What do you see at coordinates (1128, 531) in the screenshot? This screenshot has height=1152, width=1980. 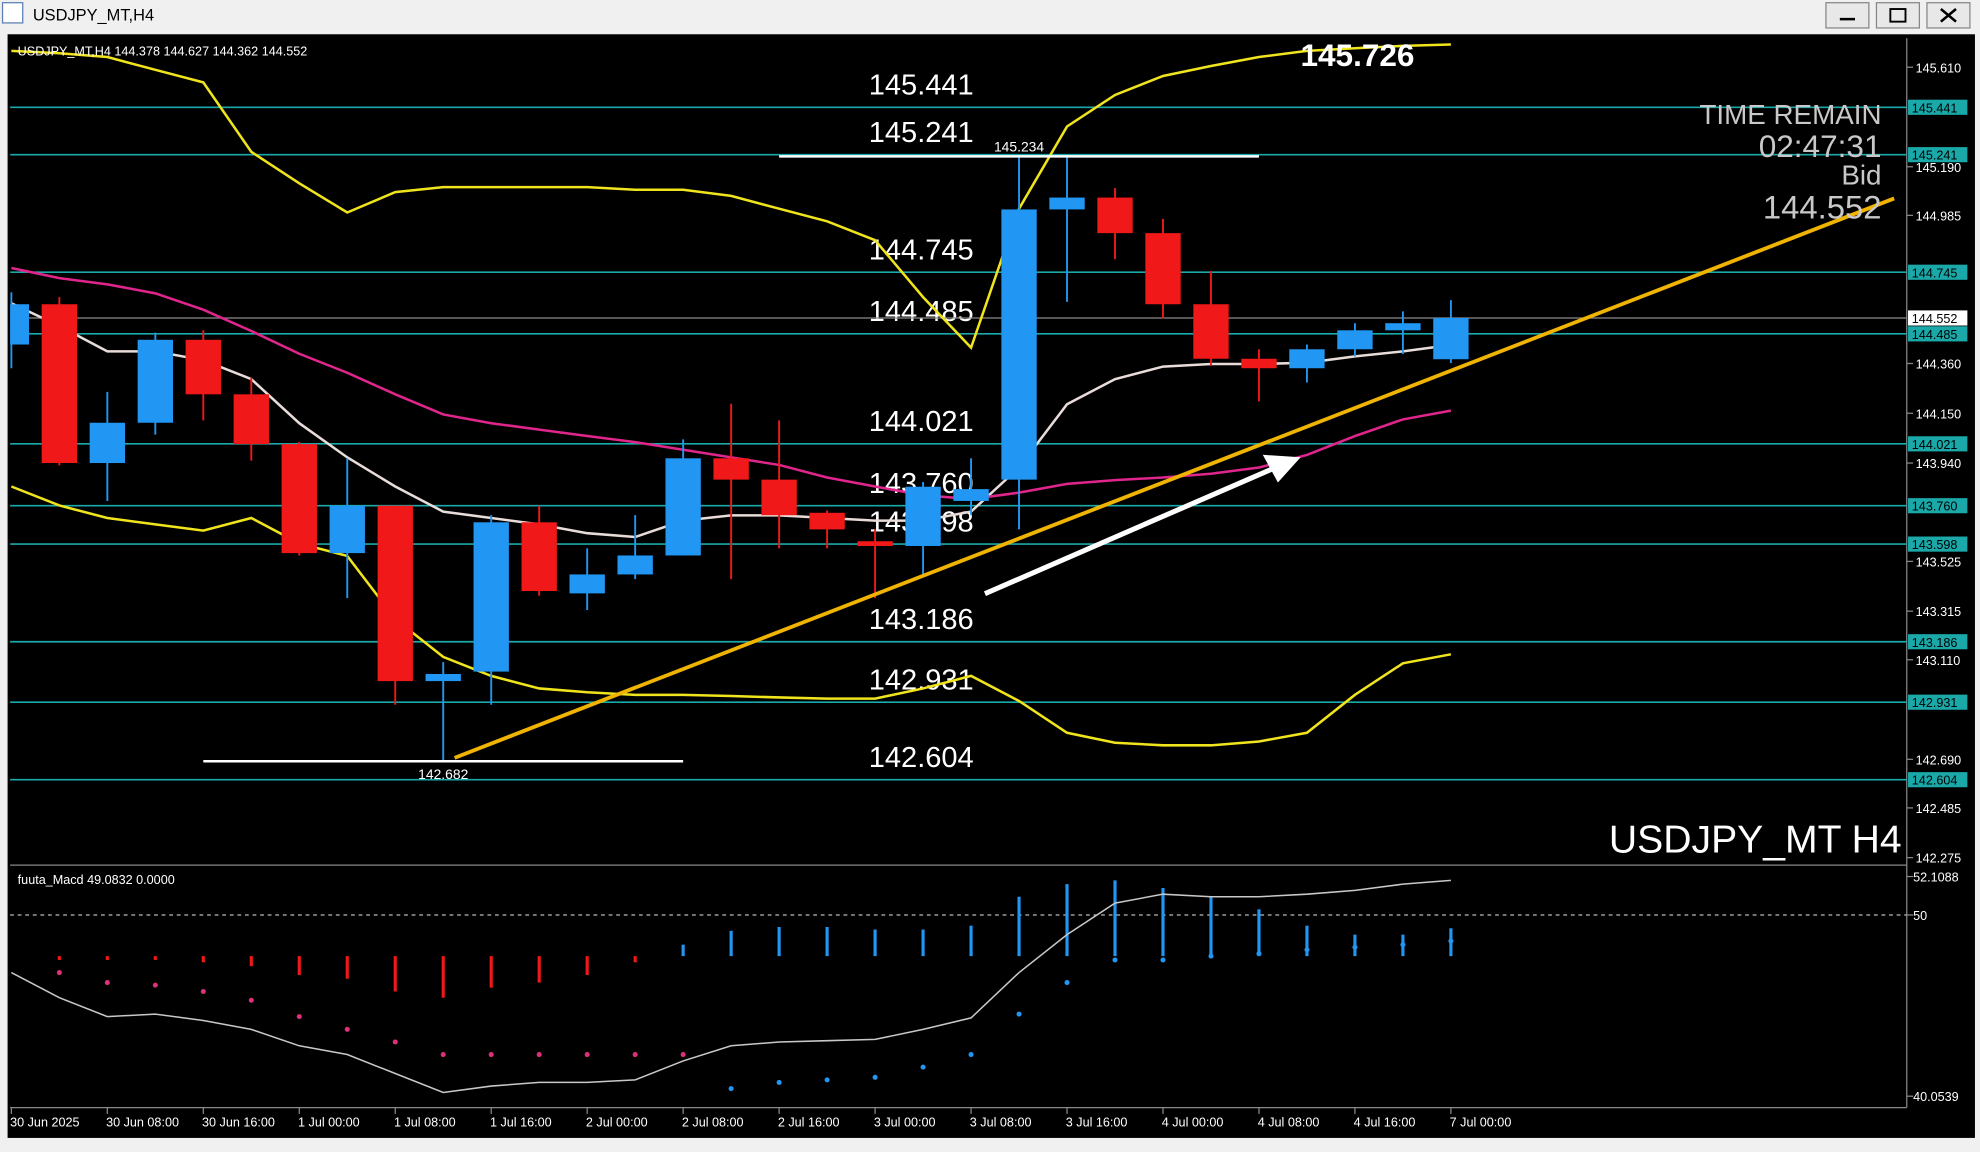 I see `arrow-shaft` at bounding box center [1128, 531].